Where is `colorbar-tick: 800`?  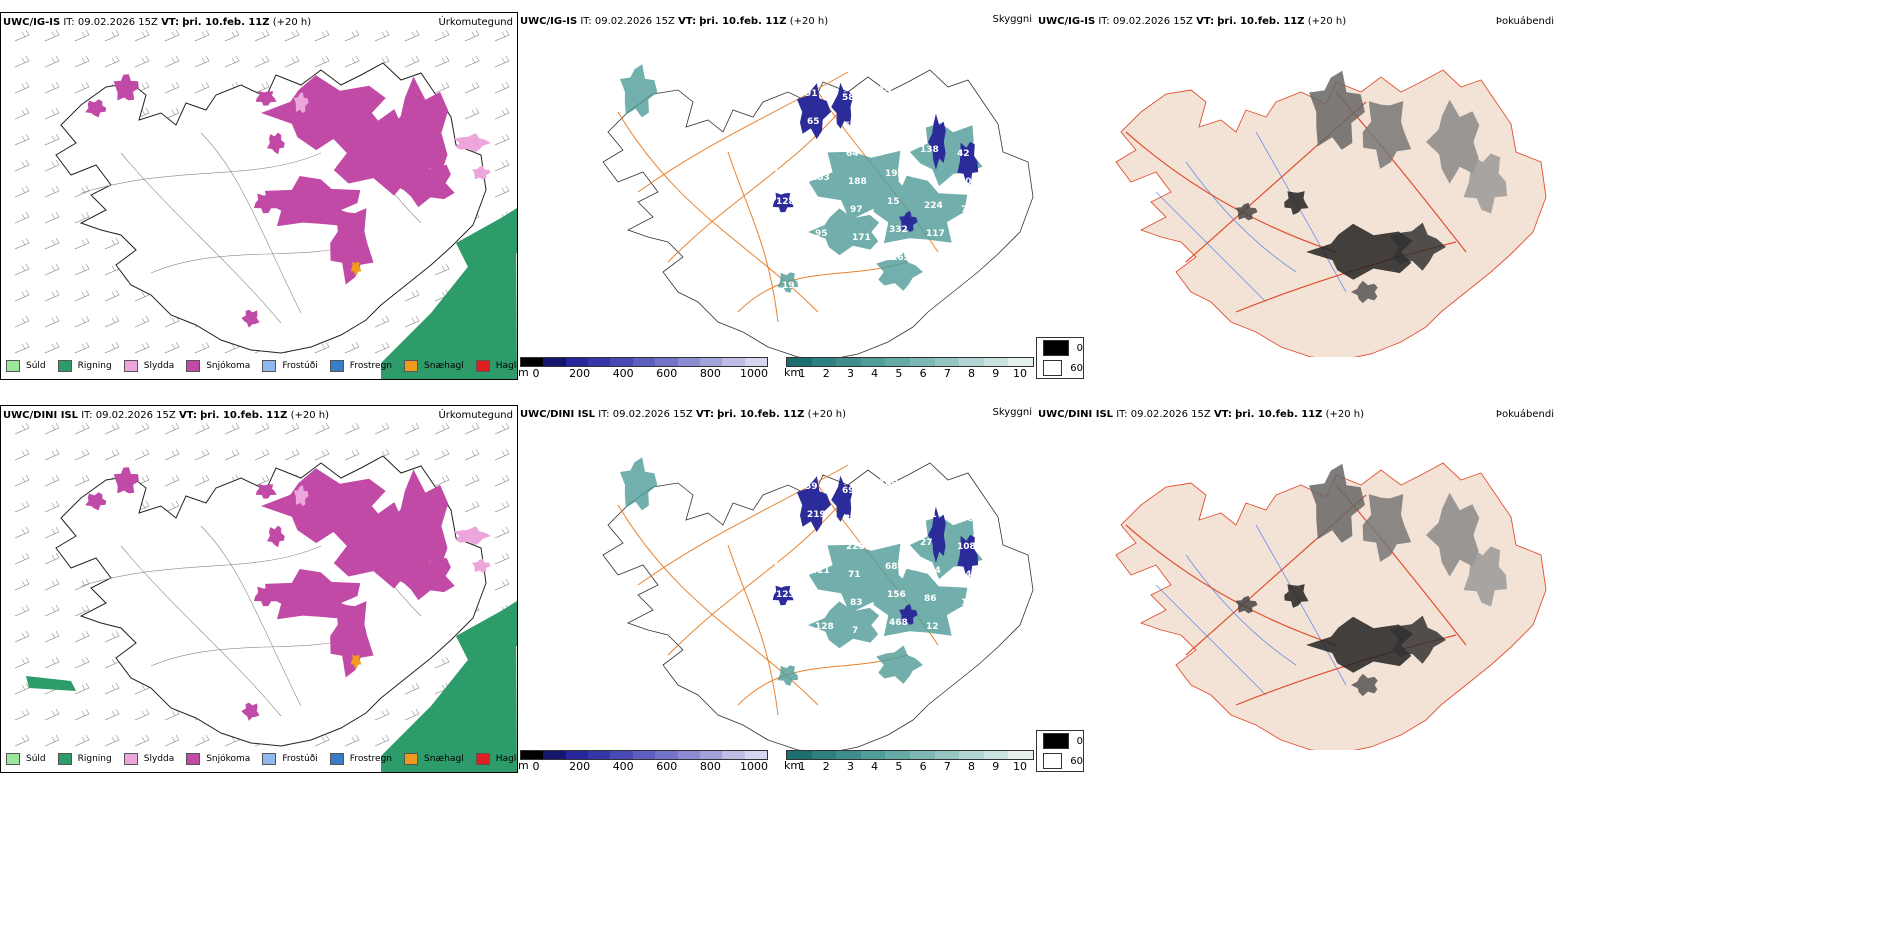 colorbar-tick: 800 is located at coordinates (710, 373).